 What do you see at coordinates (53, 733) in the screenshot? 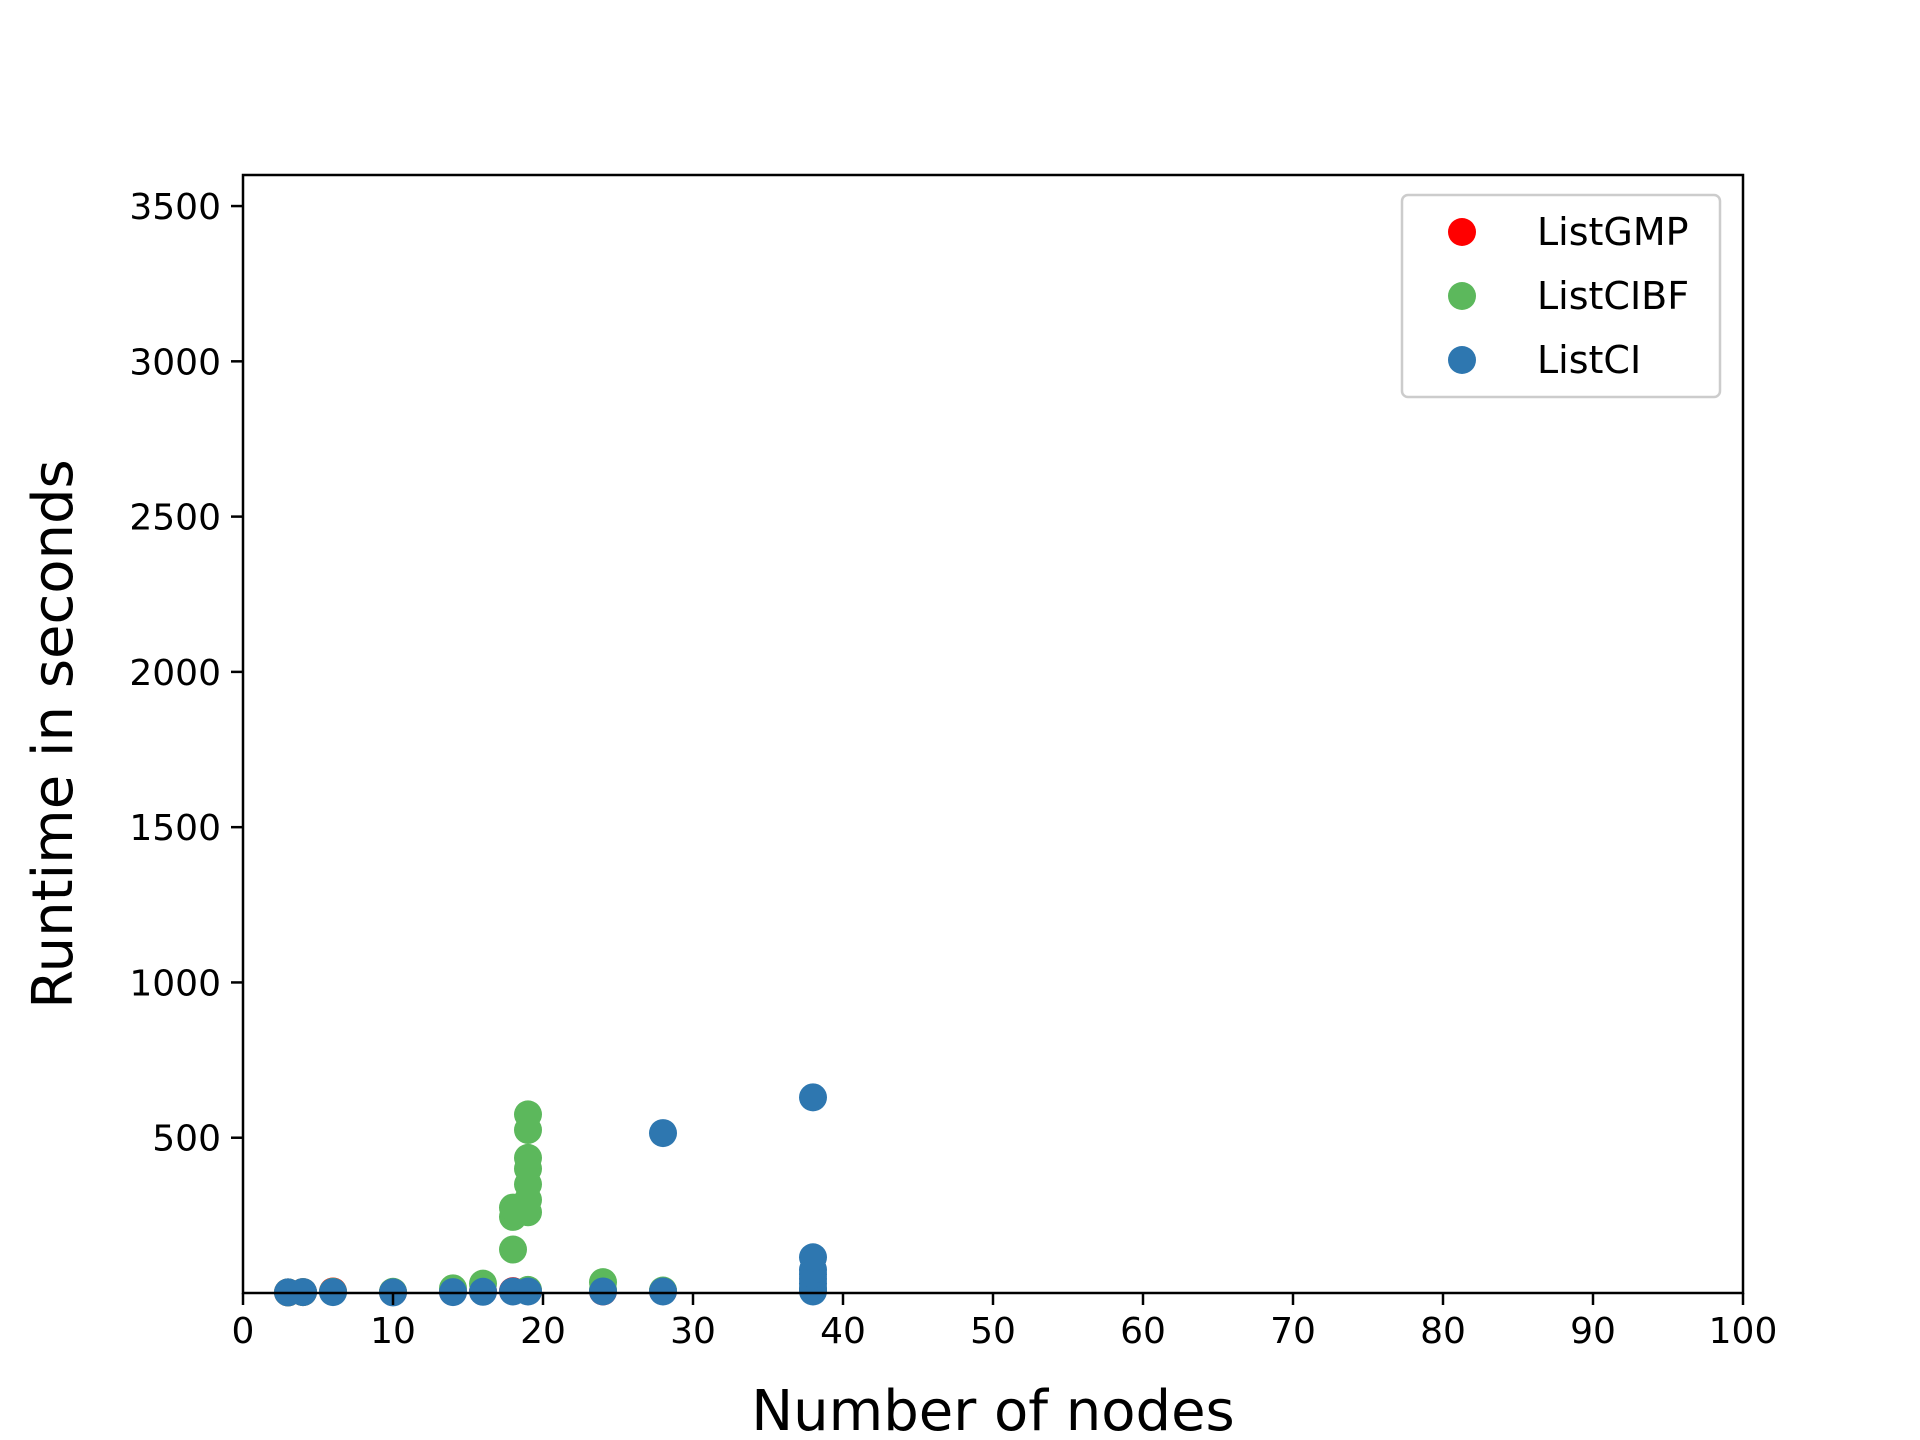
I see `y-axis-label: Runtime in seconds` at bounding box center [53, 733].